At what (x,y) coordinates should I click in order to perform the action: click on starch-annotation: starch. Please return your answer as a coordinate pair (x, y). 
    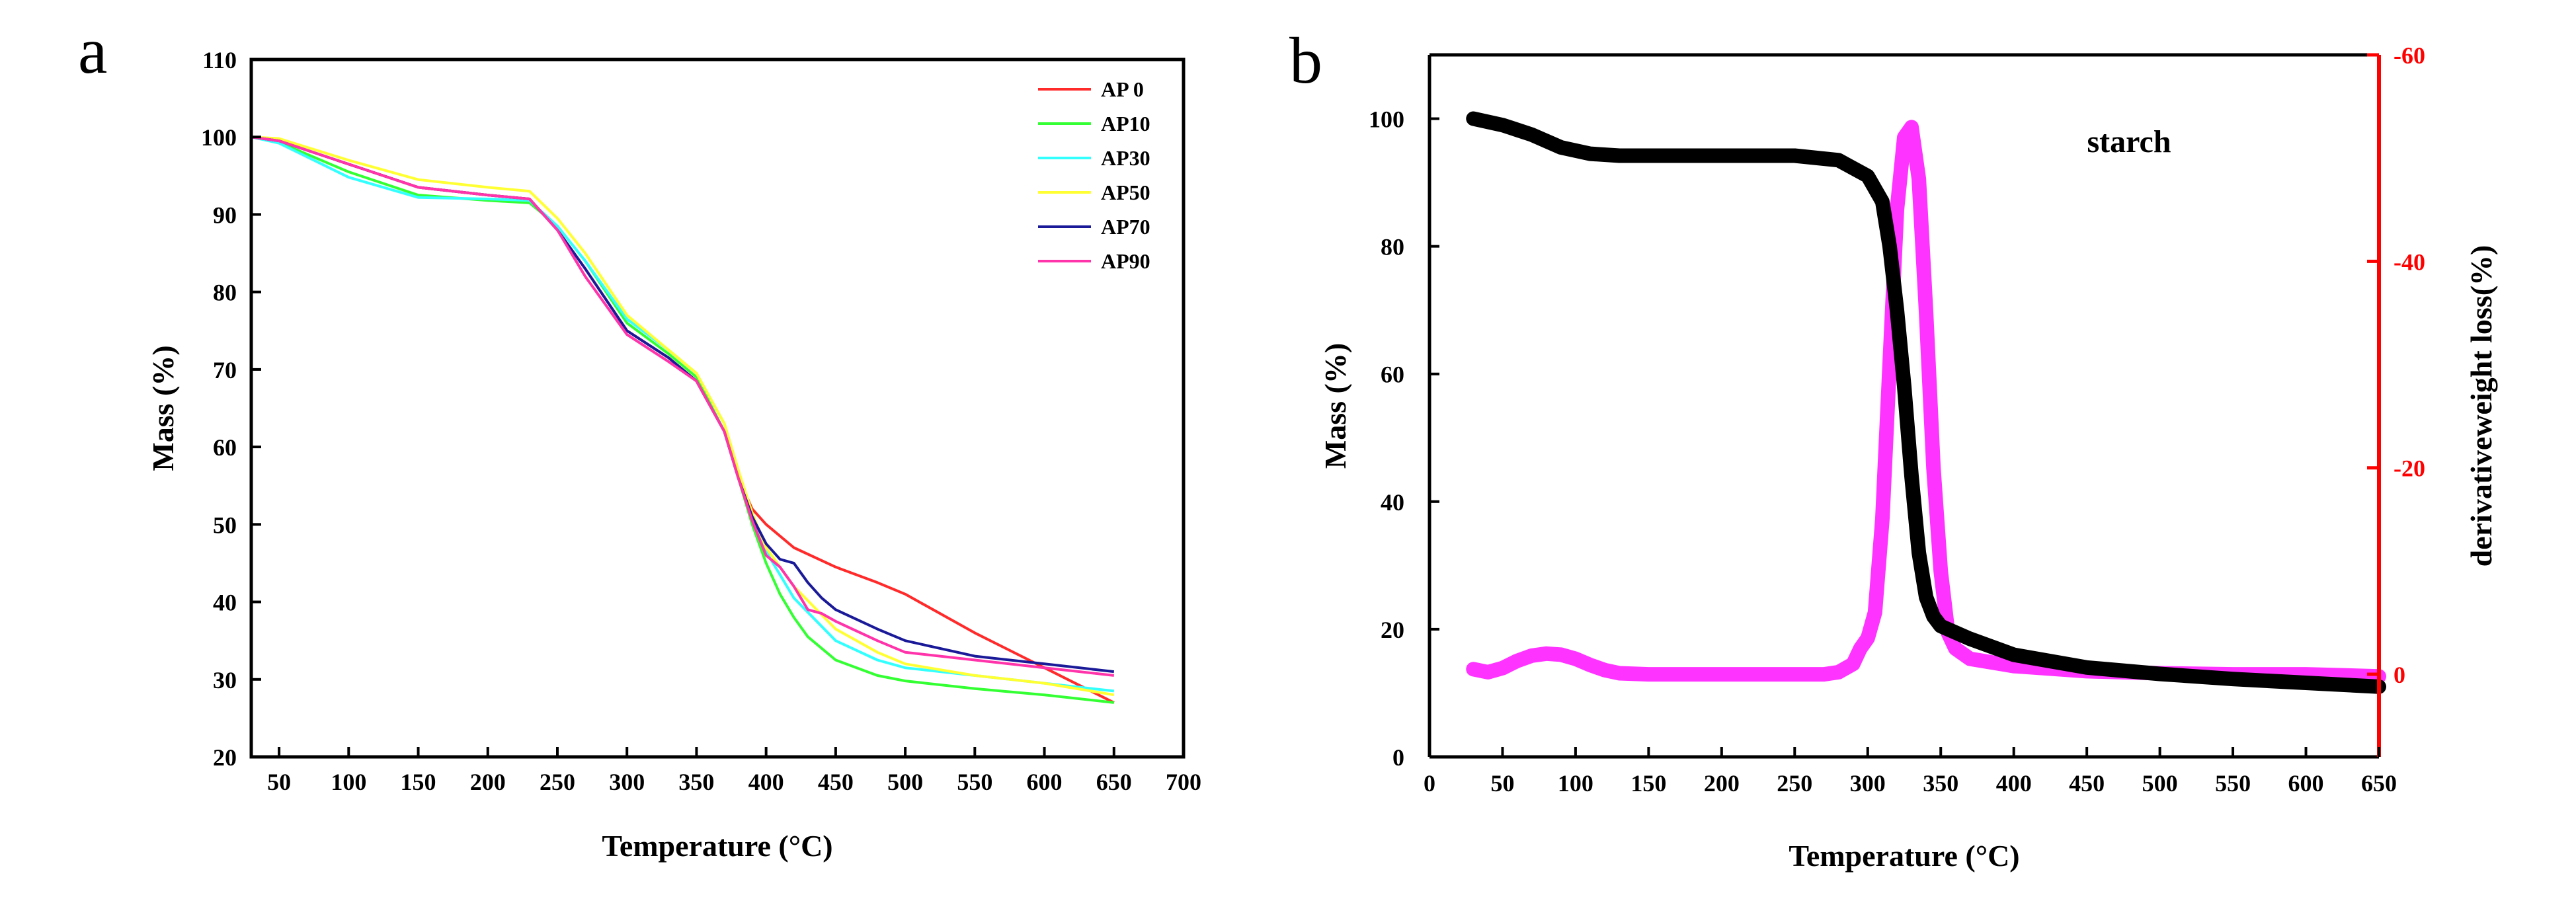
    Looking at the image, I should click on (2129, 141).